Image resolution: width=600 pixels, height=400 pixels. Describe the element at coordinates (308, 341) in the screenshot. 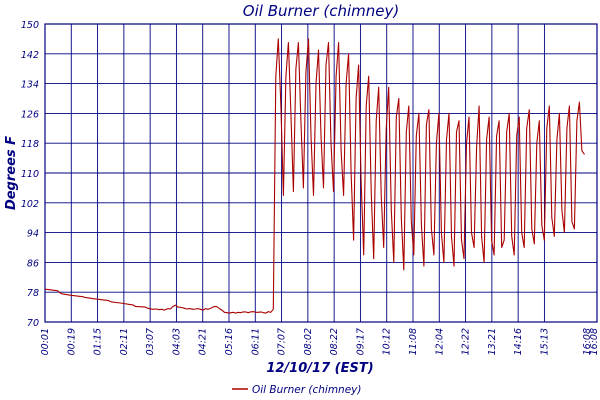

I see `x-tick-label: 08:02` at that location.